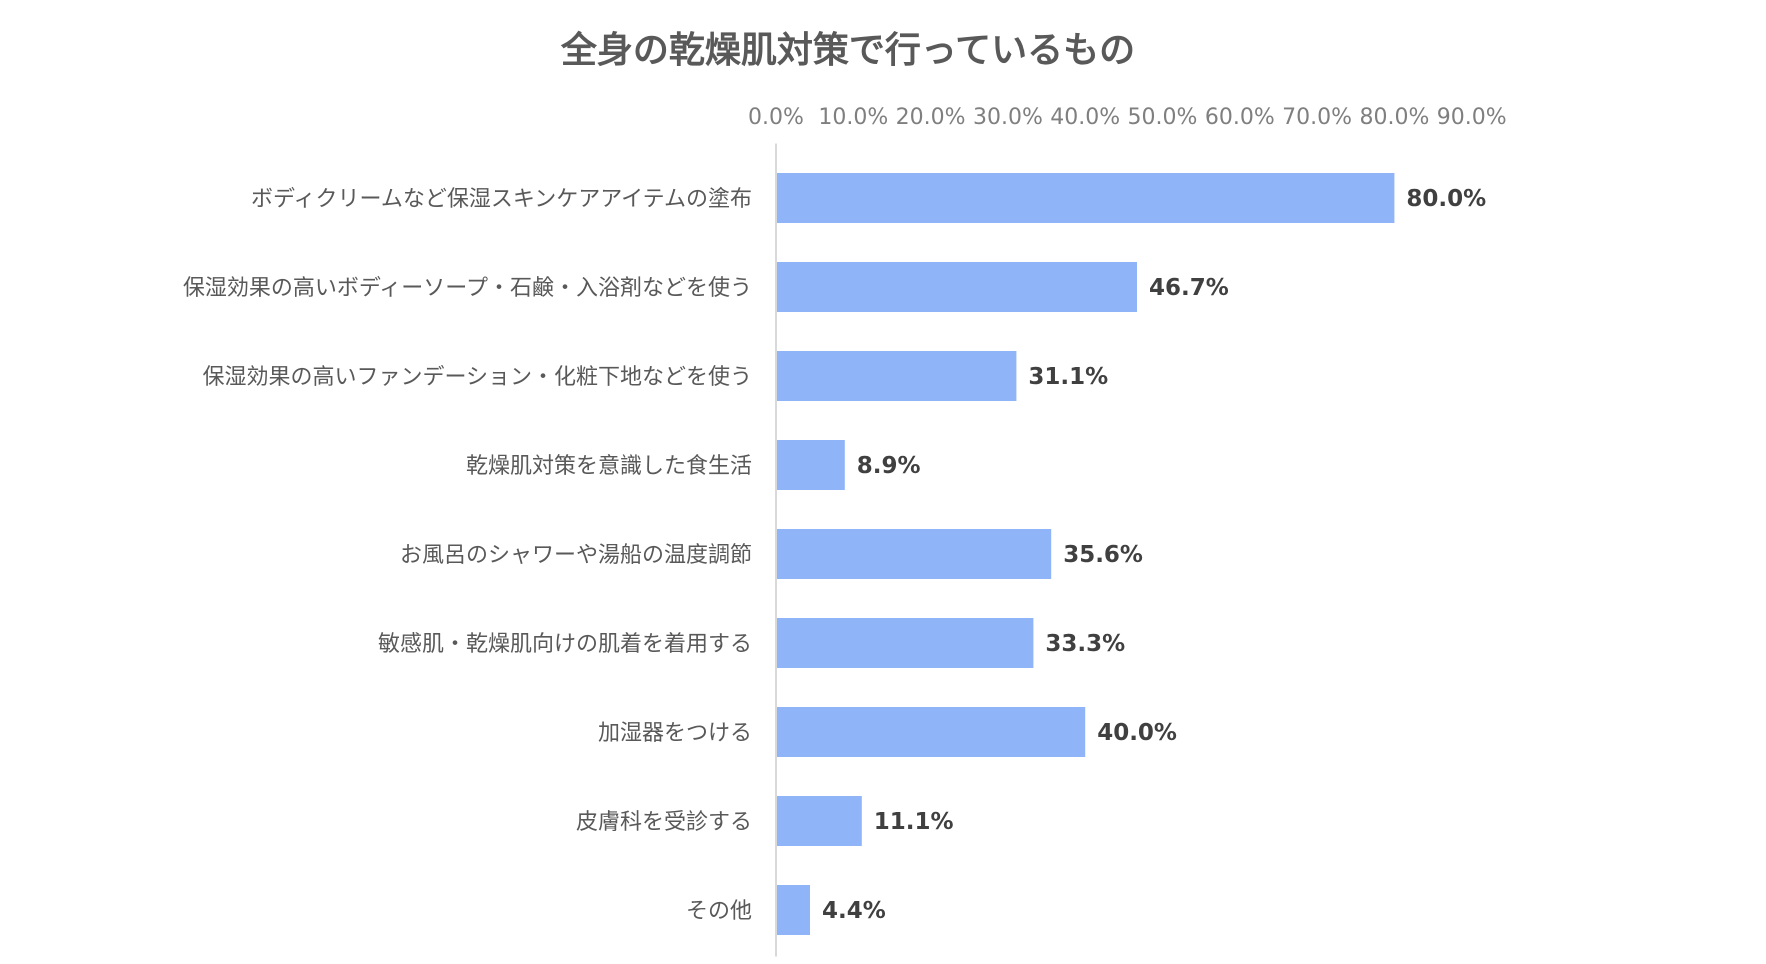 The height and width of the screenshot is (964, 1766). I want to click on category-label: お風呂のシャワーや湯船の温度調節, so click(576, 555).